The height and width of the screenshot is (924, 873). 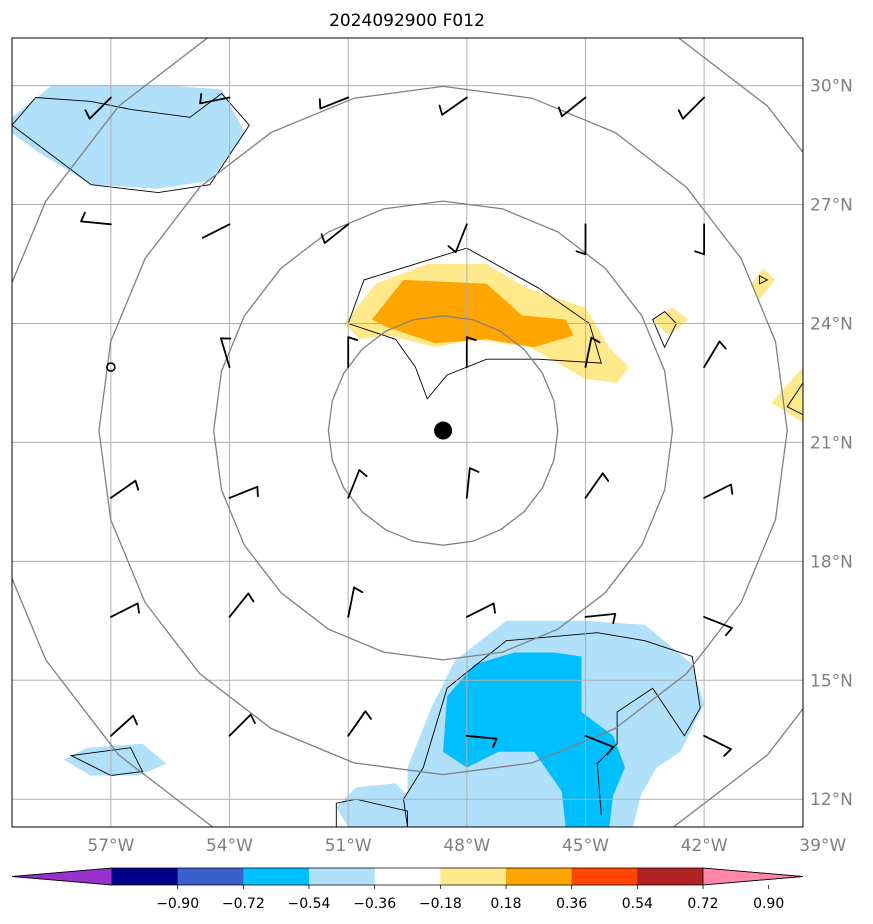 What do you see at coordinates (831, 206) in the screenshot?
I see `latitude-label: 27°N` at bounding box center [831, 206].